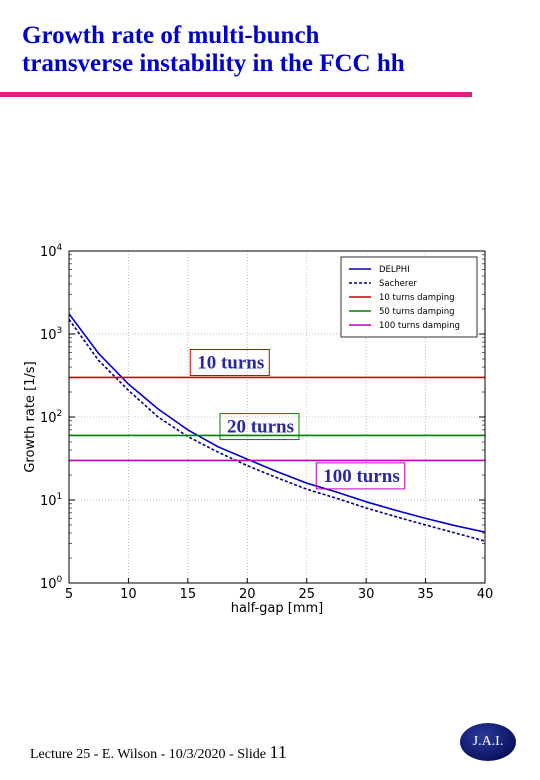 The image size is (540, 780). What do you see at coordinates (30, 416) in the screenshot?
I see `y-axis-label: Growth rate [1/s]` at bounding box center [30, 416].